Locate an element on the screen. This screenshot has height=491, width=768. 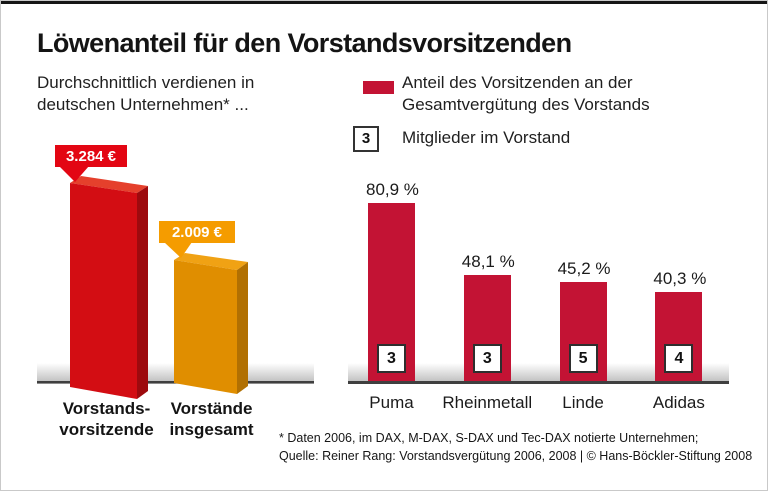
right-baseline is located at coordinates (538, 382).